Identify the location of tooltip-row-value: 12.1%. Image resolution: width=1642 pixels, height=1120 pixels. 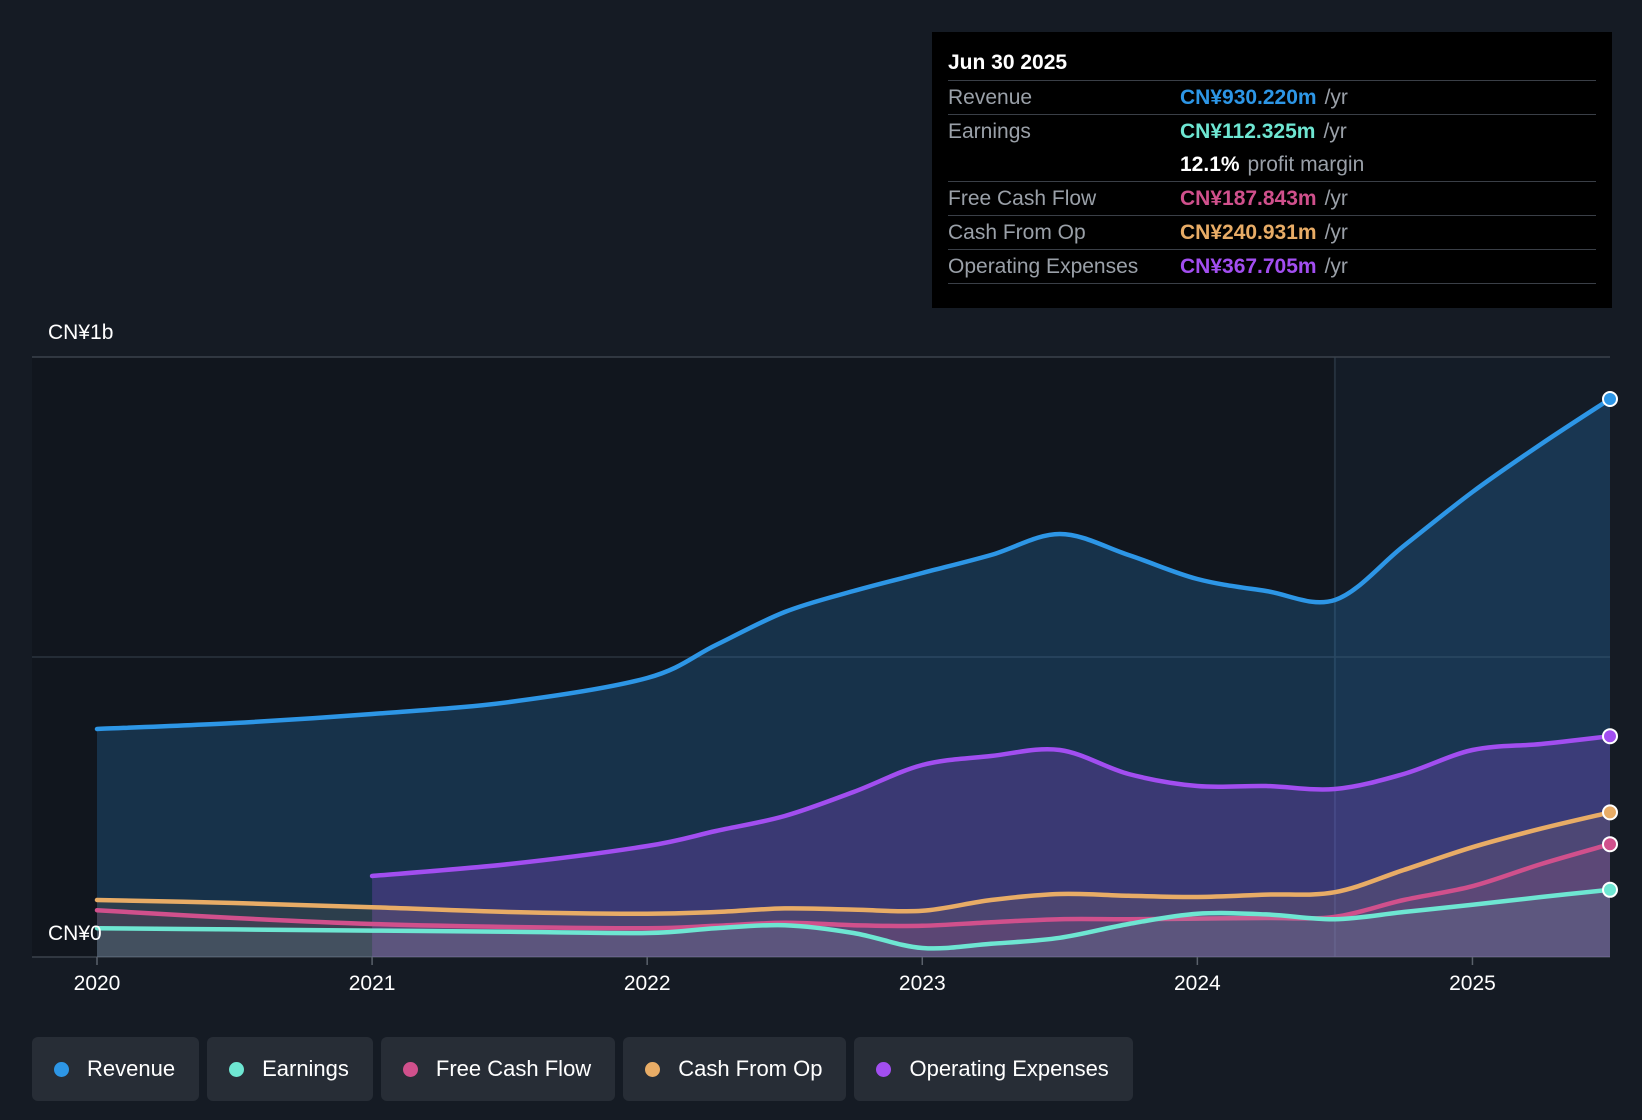
(1210, 164).